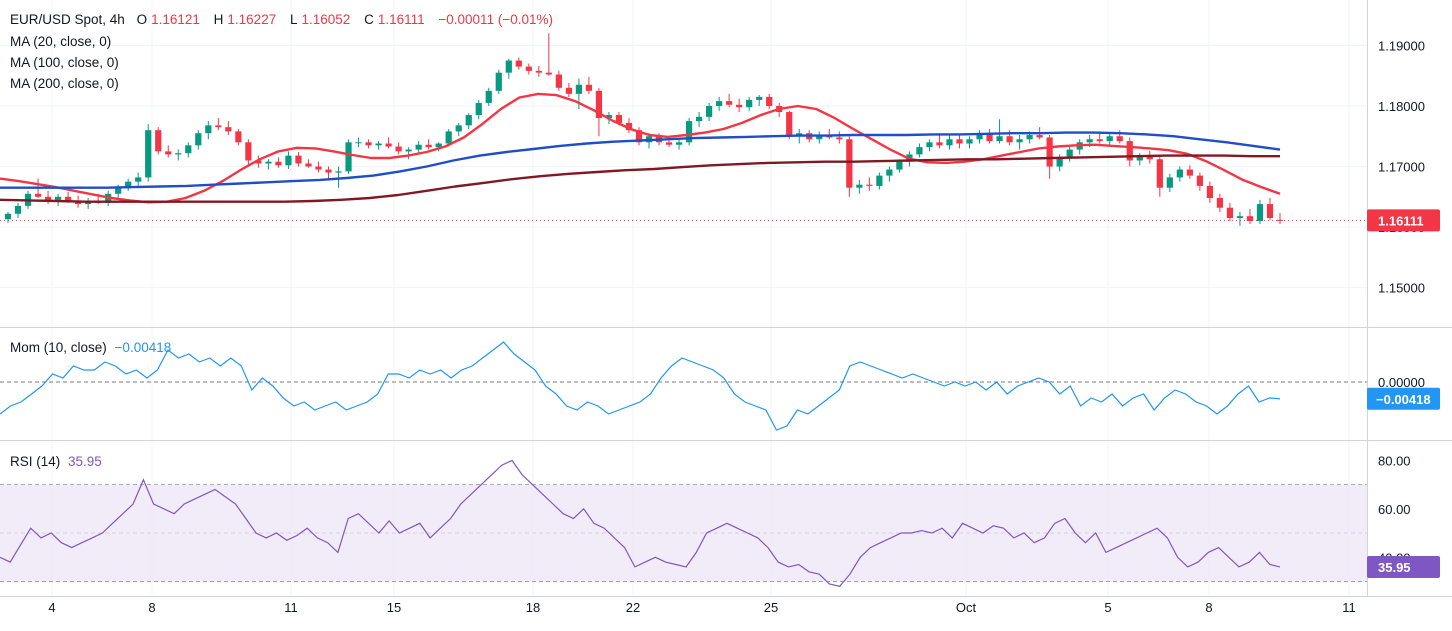  What do you see at coordinates (61, 41) in the screenshot?
I see `ma20-legend: MA (20, close, 0)` at bounding box center [61, 41].